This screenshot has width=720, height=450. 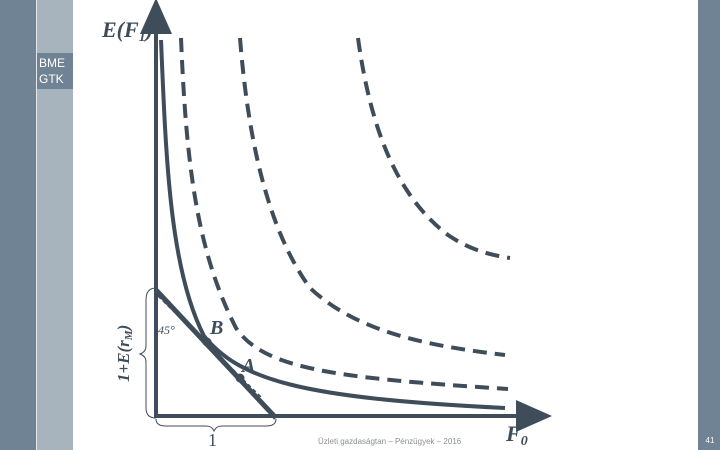 I want to click on y-bracket-label: 1+E(rM), so click(x=124, y=353).